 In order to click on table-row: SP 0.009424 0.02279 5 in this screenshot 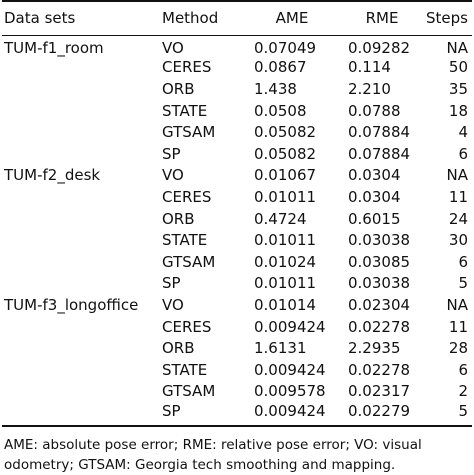, I will do `click(237, 415)`.